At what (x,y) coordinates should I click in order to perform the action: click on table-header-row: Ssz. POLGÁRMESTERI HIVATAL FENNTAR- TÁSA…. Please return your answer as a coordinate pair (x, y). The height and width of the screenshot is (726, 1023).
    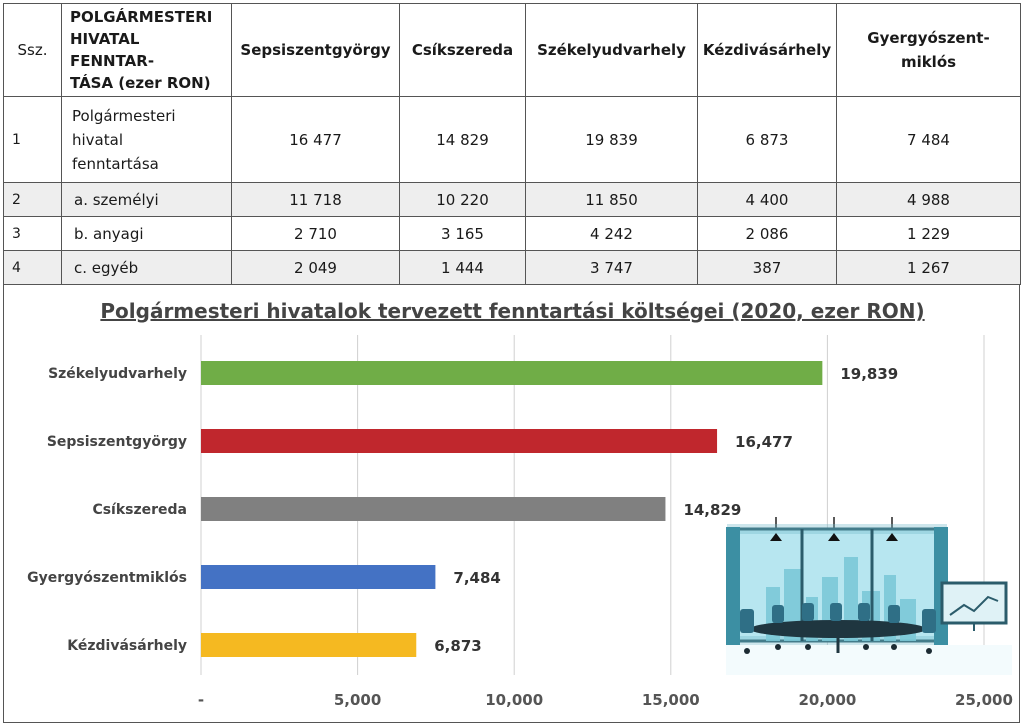
    Looking at the image, I should click on (512, 50).